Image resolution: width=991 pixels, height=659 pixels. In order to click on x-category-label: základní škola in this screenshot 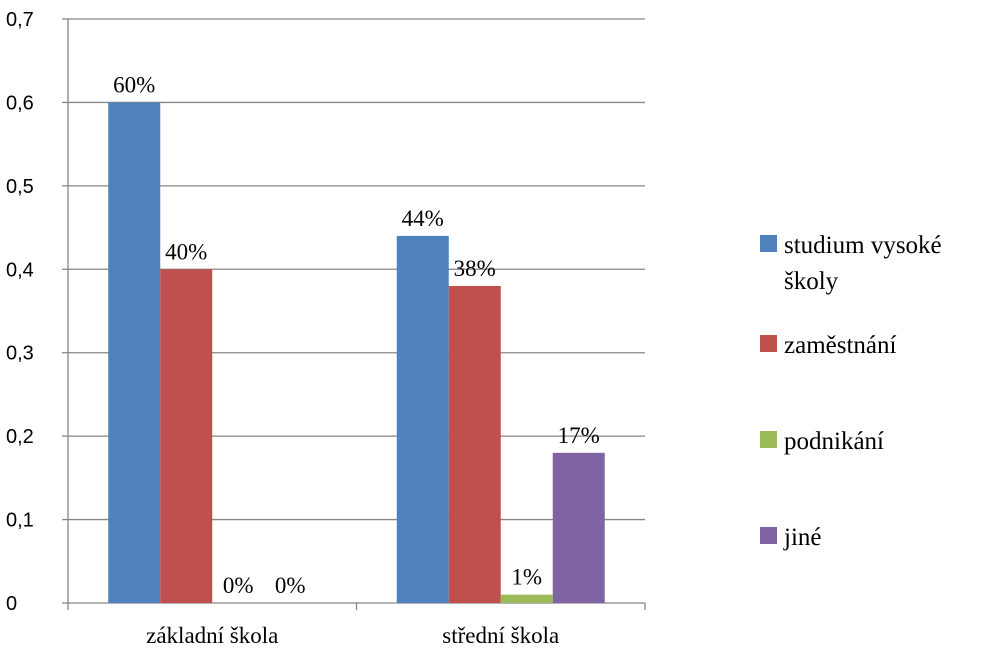, I will do `click(212, 635)`.